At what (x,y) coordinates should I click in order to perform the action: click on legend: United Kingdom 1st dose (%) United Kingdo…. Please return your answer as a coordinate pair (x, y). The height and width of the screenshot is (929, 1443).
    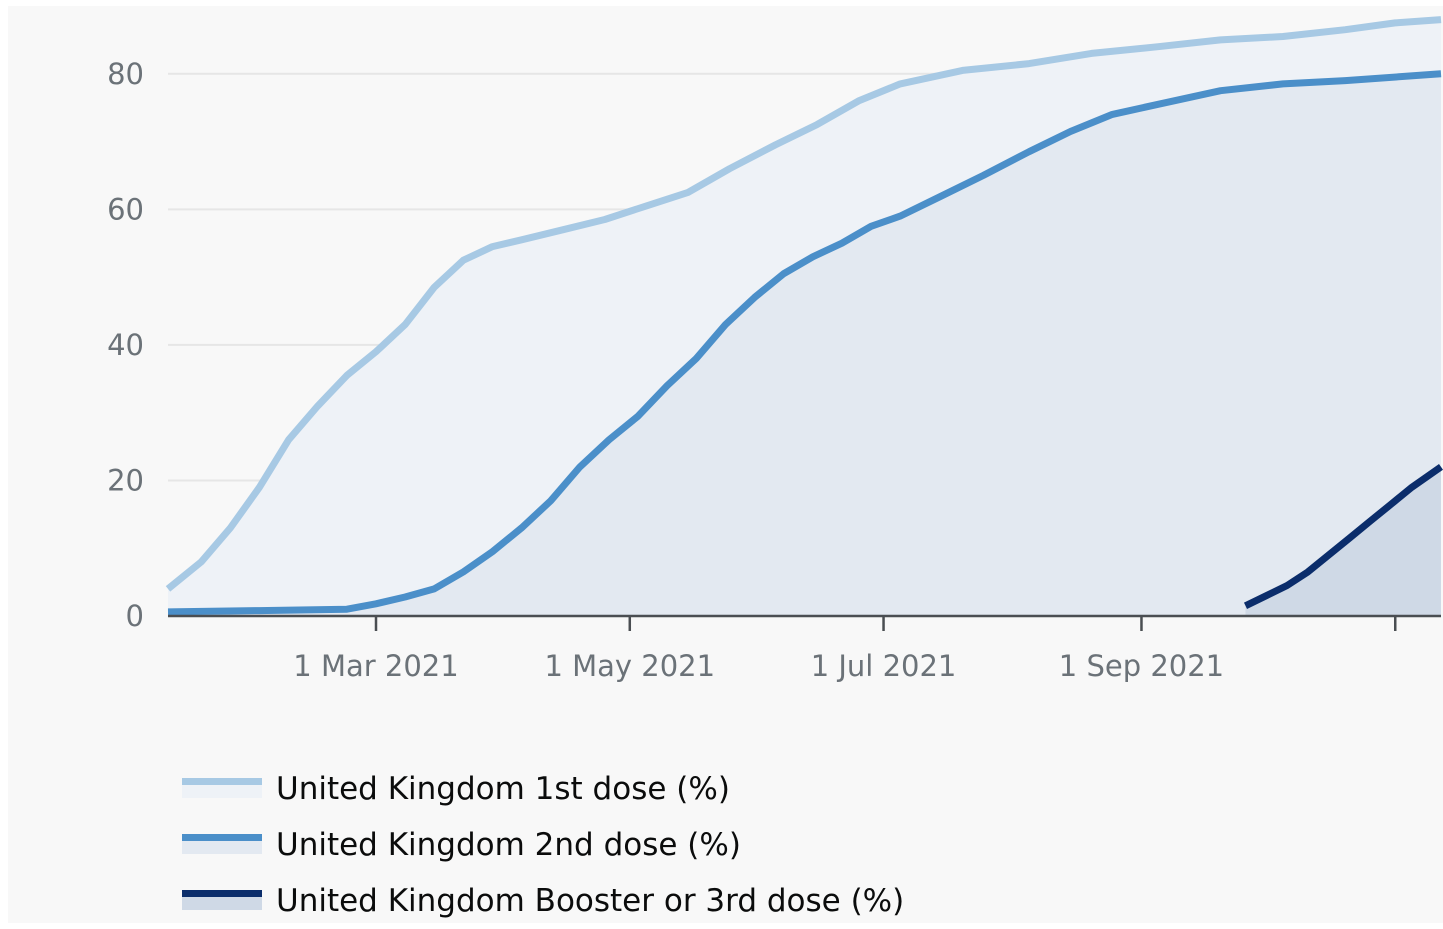
    Looking at the image, I should click on (543, 845).